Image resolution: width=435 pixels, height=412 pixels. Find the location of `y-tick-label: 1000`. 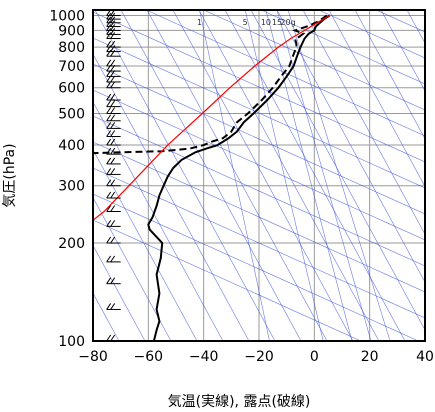

y-tick-label: 1000 is located at coordinates (67, 17).